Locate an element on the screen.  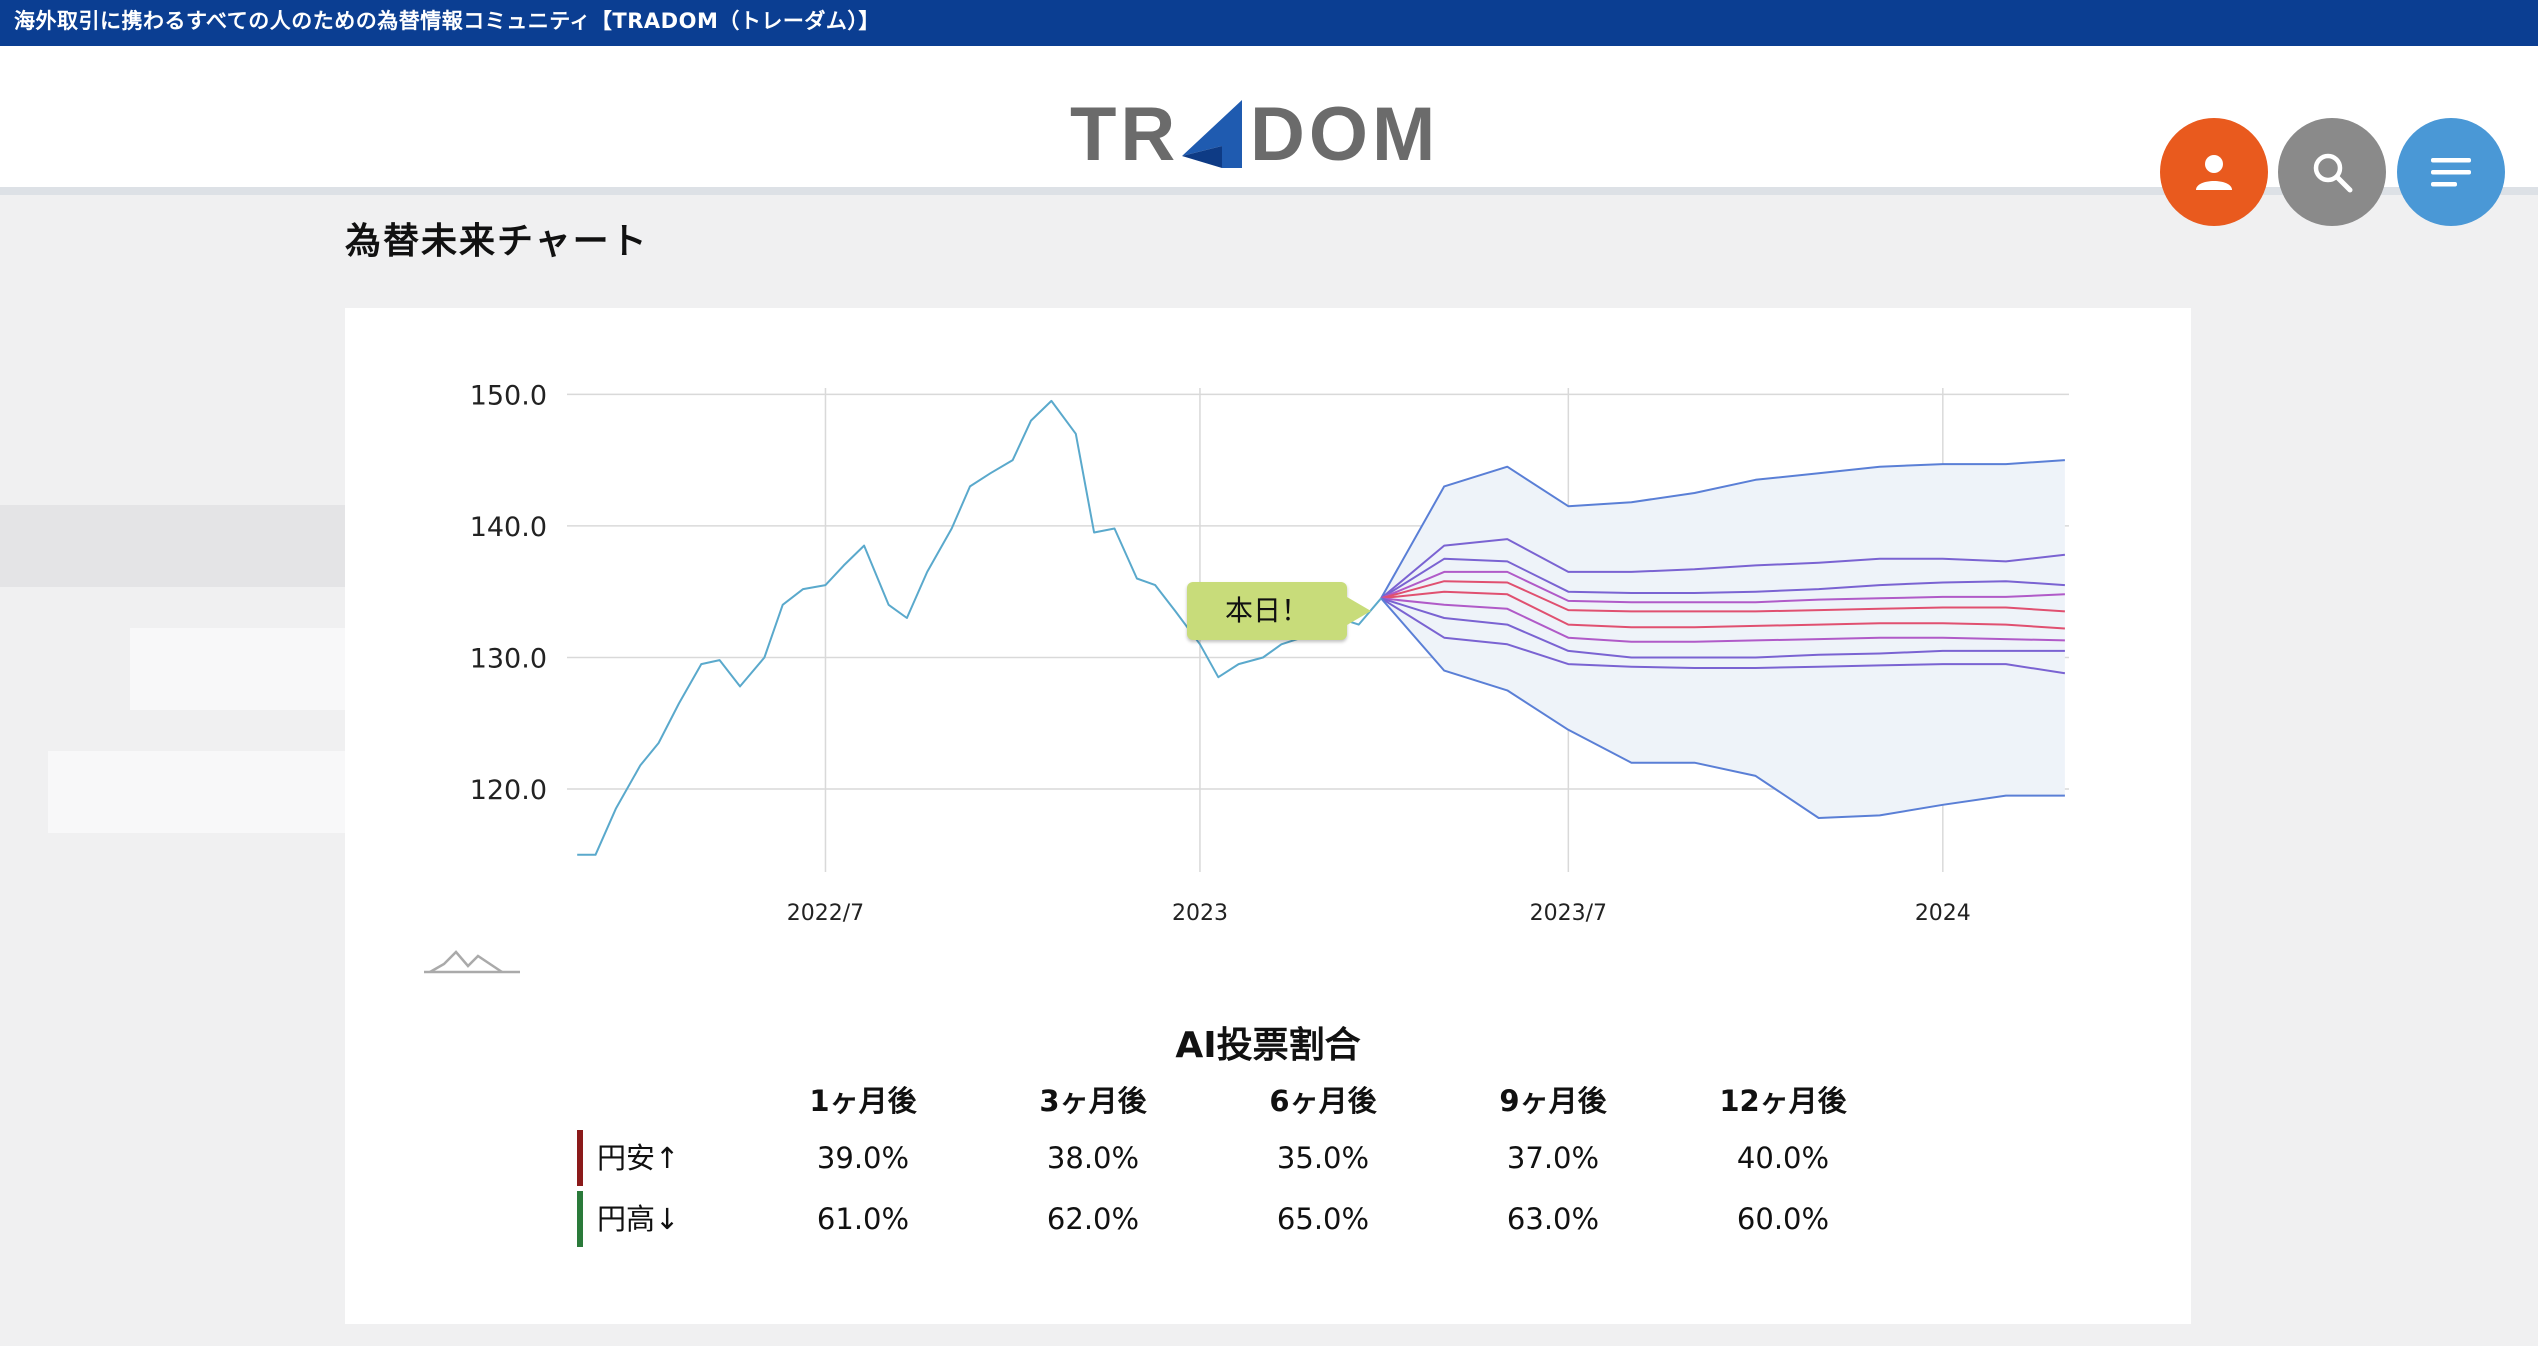
range-selector-icon is located at coordinates (472, 960).